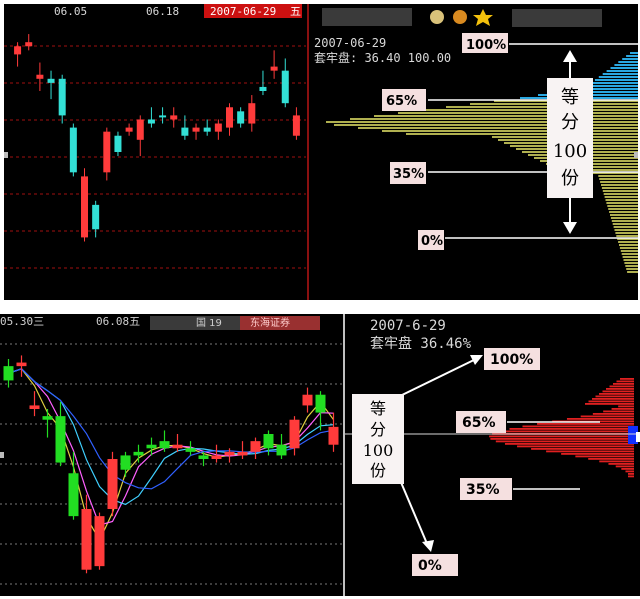 Image resolution: width=640 pixels, height=599 pixels. I want to click on top-arrow-up-head, so click(570, 56).